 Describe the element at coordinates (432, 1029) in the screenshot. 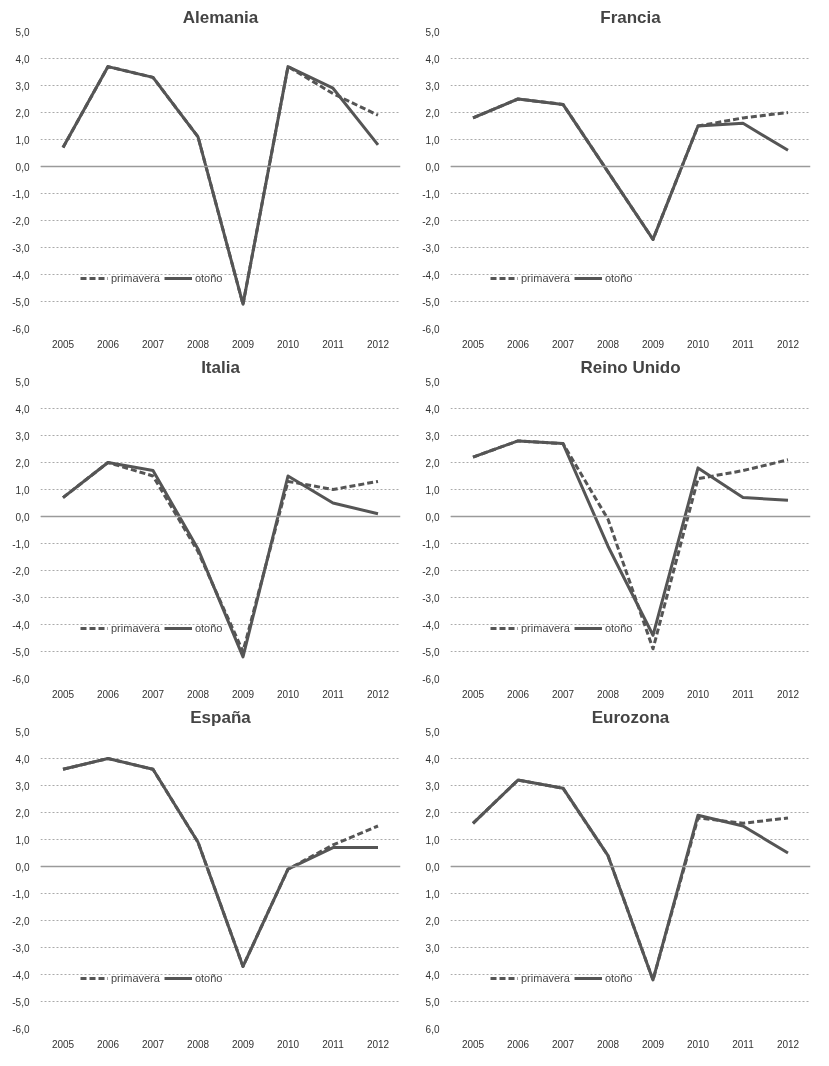

I see `y-tick-label: 6,0` at that location.